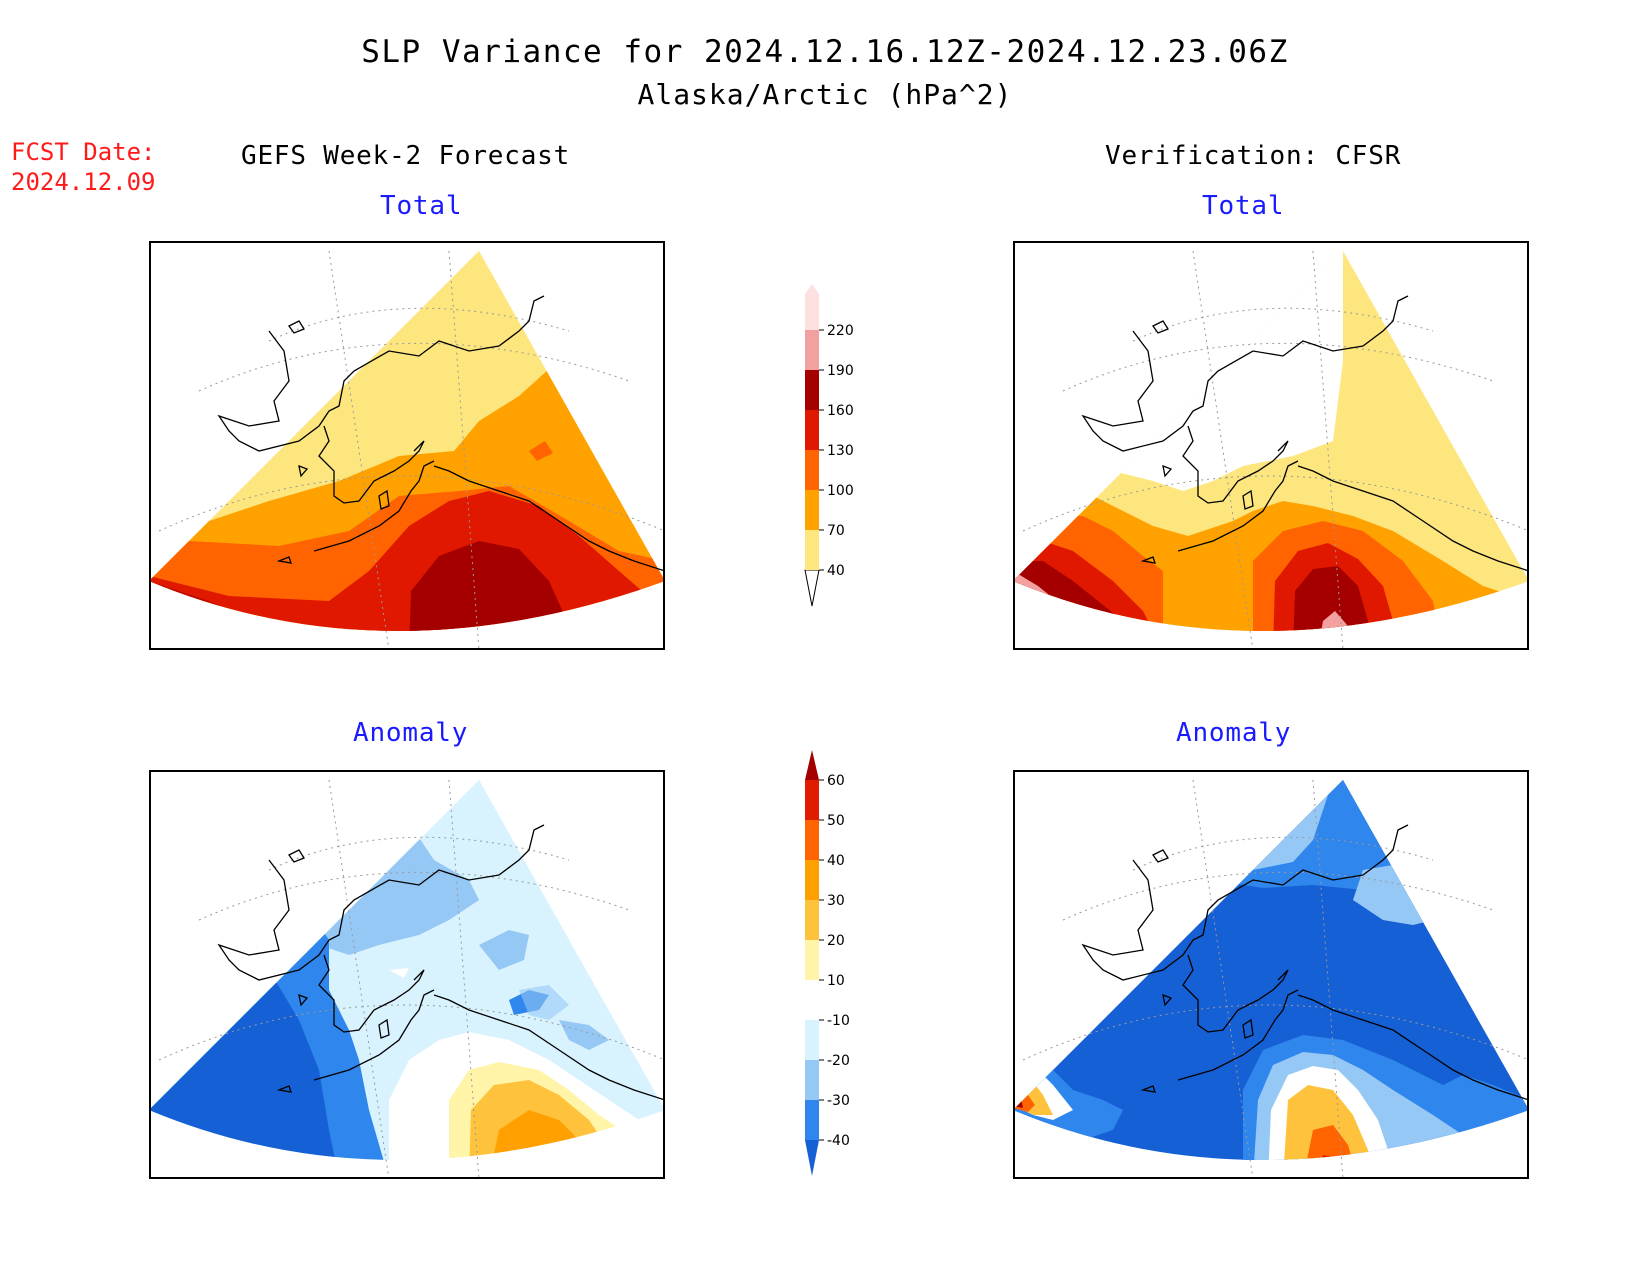 Image resolution: width=1650 pixels, height=1275 pixels. What do you see at coordinates (836, 571) in the screenshot?
I see `total-colorbar-tick-label: 40` at bounding box center [836, 571].